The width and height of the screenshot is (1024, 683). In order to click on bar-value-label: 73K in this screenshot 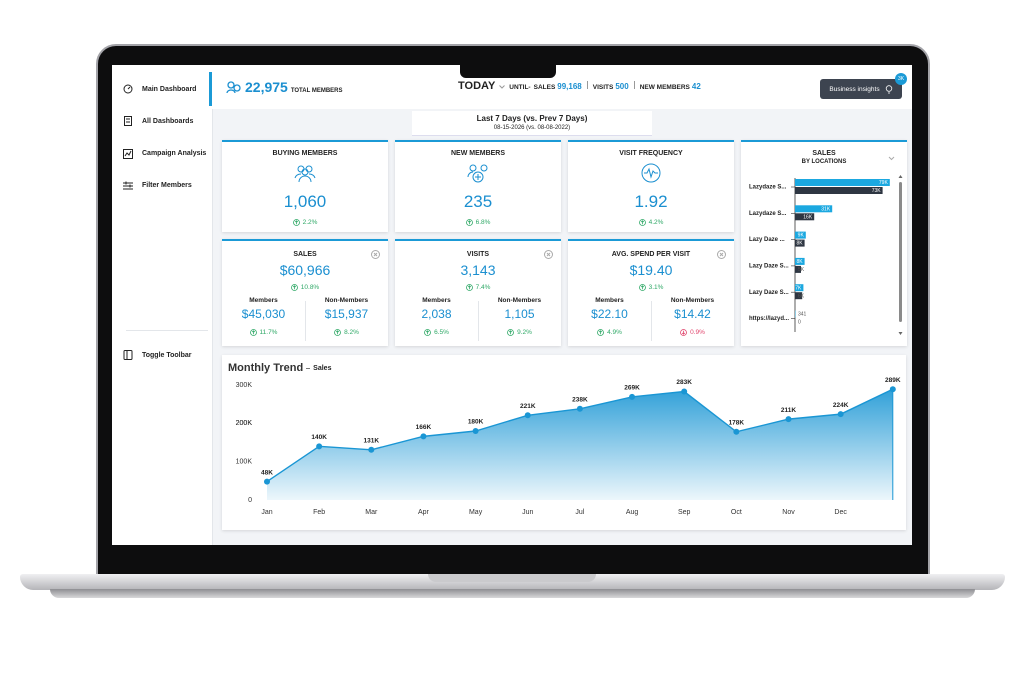, I will do `click(877, 191)`.